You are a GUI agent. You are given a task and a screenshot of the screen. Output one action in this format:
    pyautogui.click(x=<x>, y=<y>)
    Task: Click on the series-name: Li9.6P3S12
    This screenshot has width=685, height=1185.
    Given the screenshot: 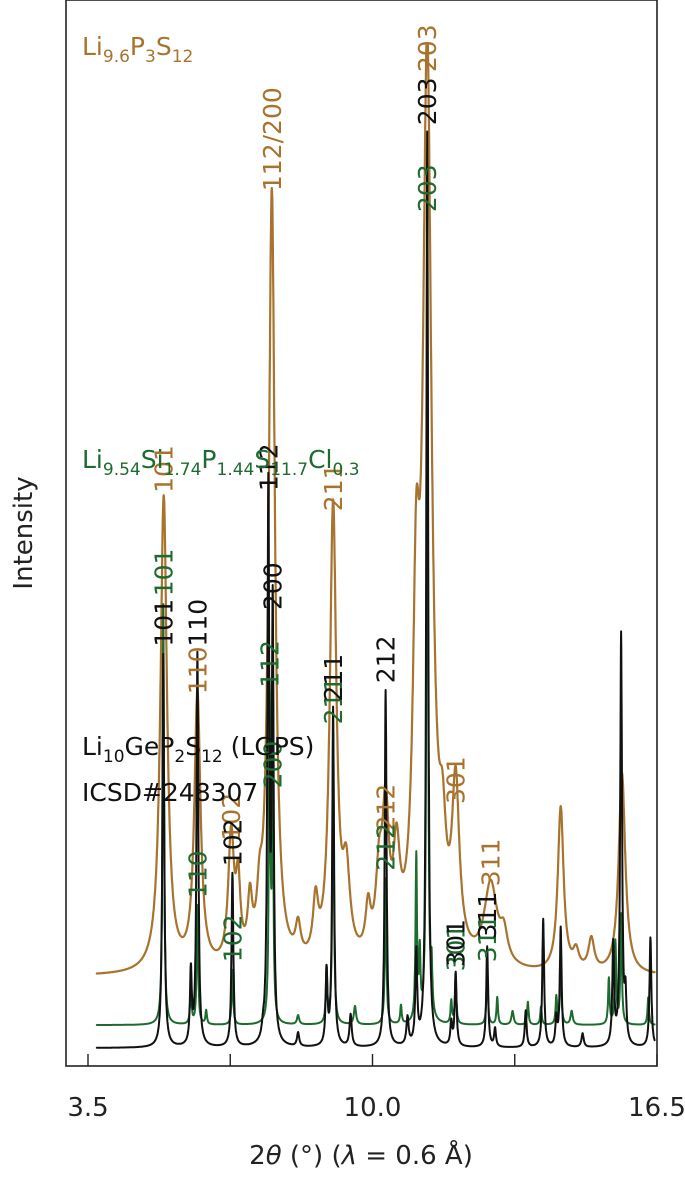 What is the action you would take?
    pyautogui.click(x=137, y=49)
    